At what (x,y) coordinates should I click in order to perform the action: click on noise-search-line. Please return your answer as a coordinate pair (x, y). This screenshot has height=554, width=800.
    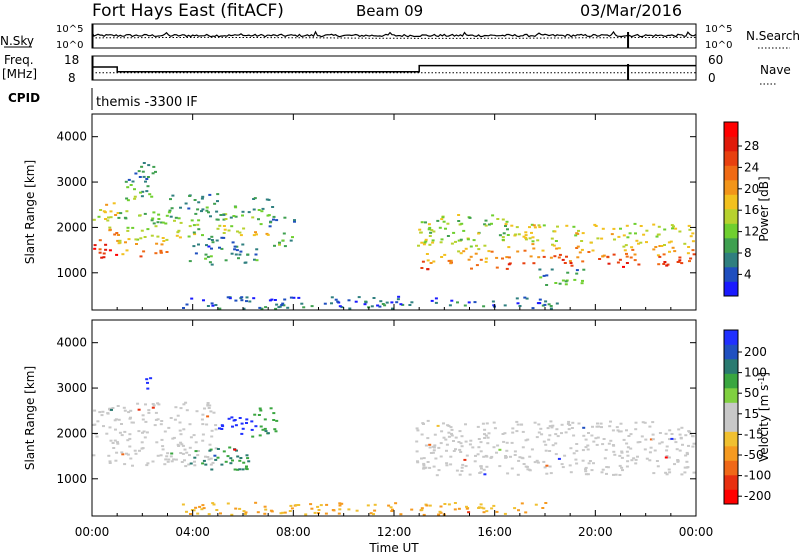
    Looking at the image, I should click on (394, 37).